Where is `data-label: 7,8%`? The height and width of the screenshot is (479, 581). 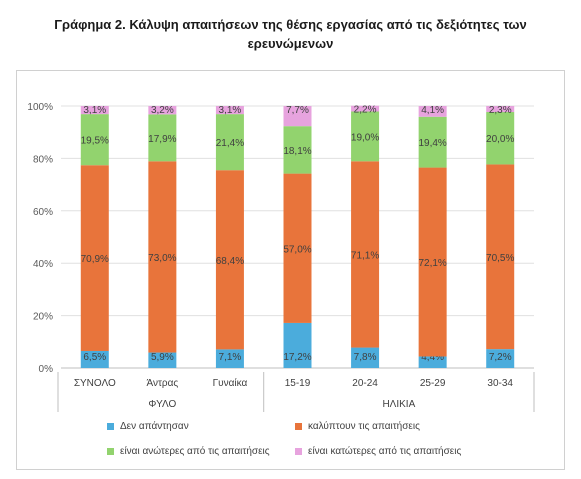
data-label: 7,8% is located at coordinates (365, 357).